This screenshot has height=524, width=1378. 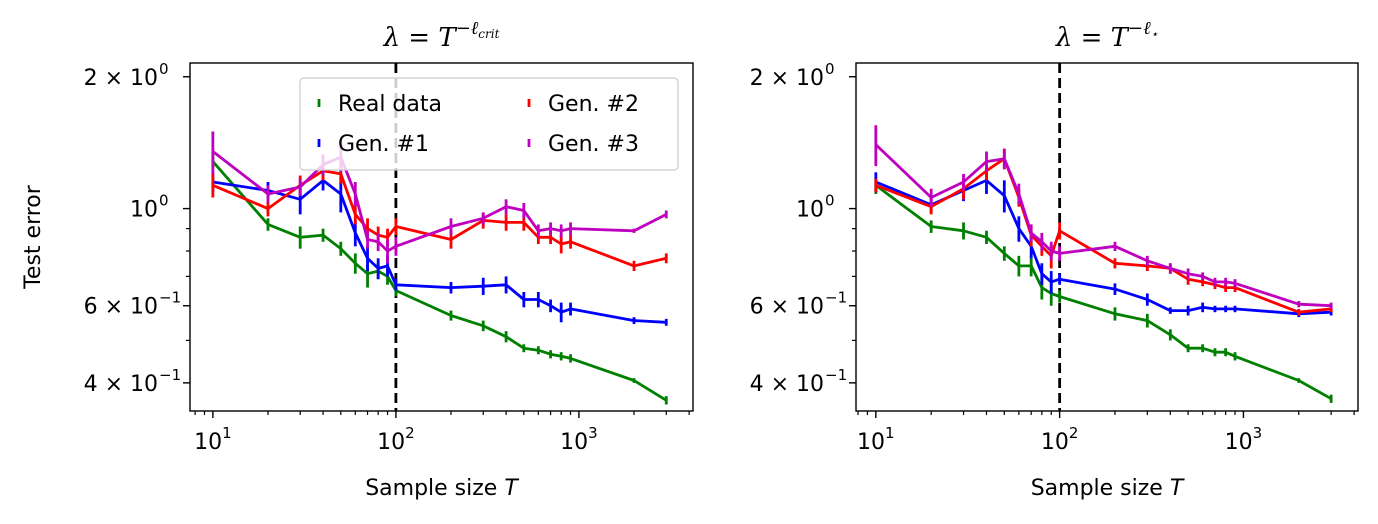 What do you see at coordinates (33, 237) in the screenshot?
I see `y-axis-label: Test error` at bounding box center [33, 237].